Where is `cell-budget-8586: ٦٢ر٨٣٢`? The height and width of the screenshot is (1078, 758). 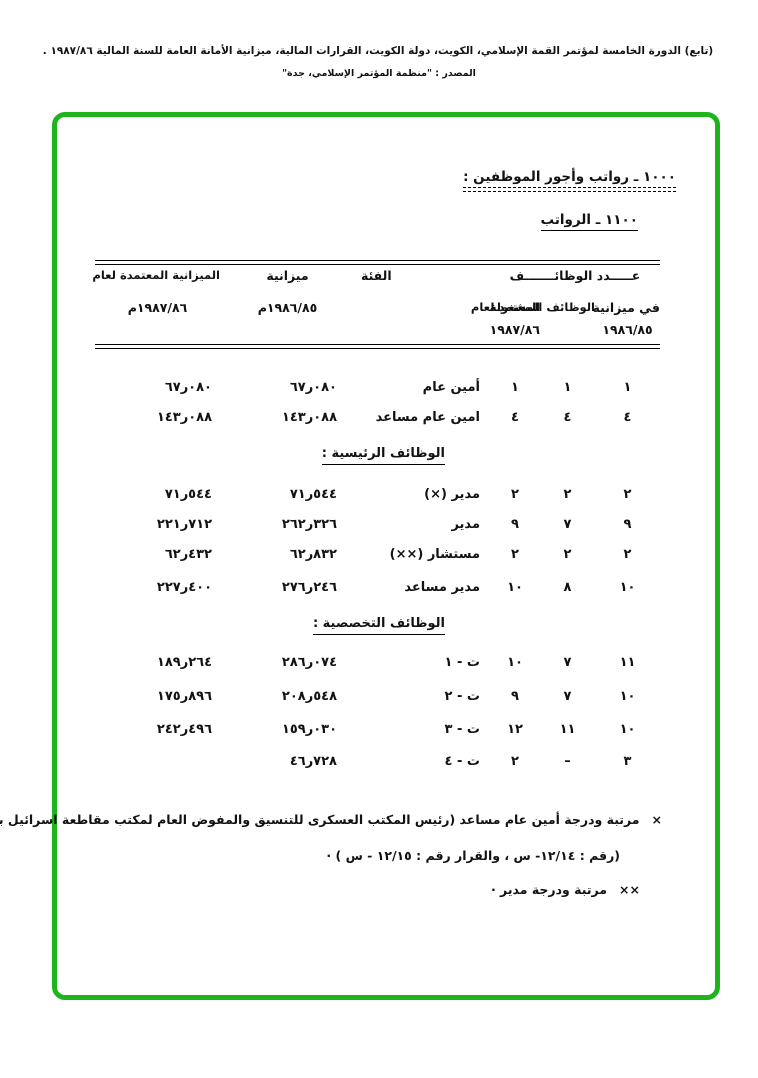 cell-budget-8586: ٦٢ر٨٣٢ is located at coordinates (313, 554).